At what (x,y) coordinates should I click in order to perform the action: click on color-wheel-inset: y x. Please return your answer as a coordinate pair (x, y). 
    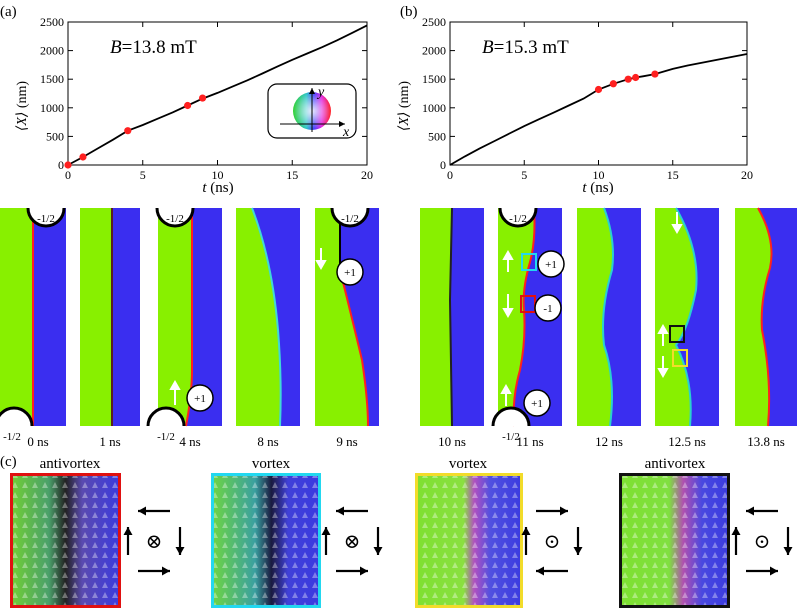
    Looking at the image, I should click on (312, 111).